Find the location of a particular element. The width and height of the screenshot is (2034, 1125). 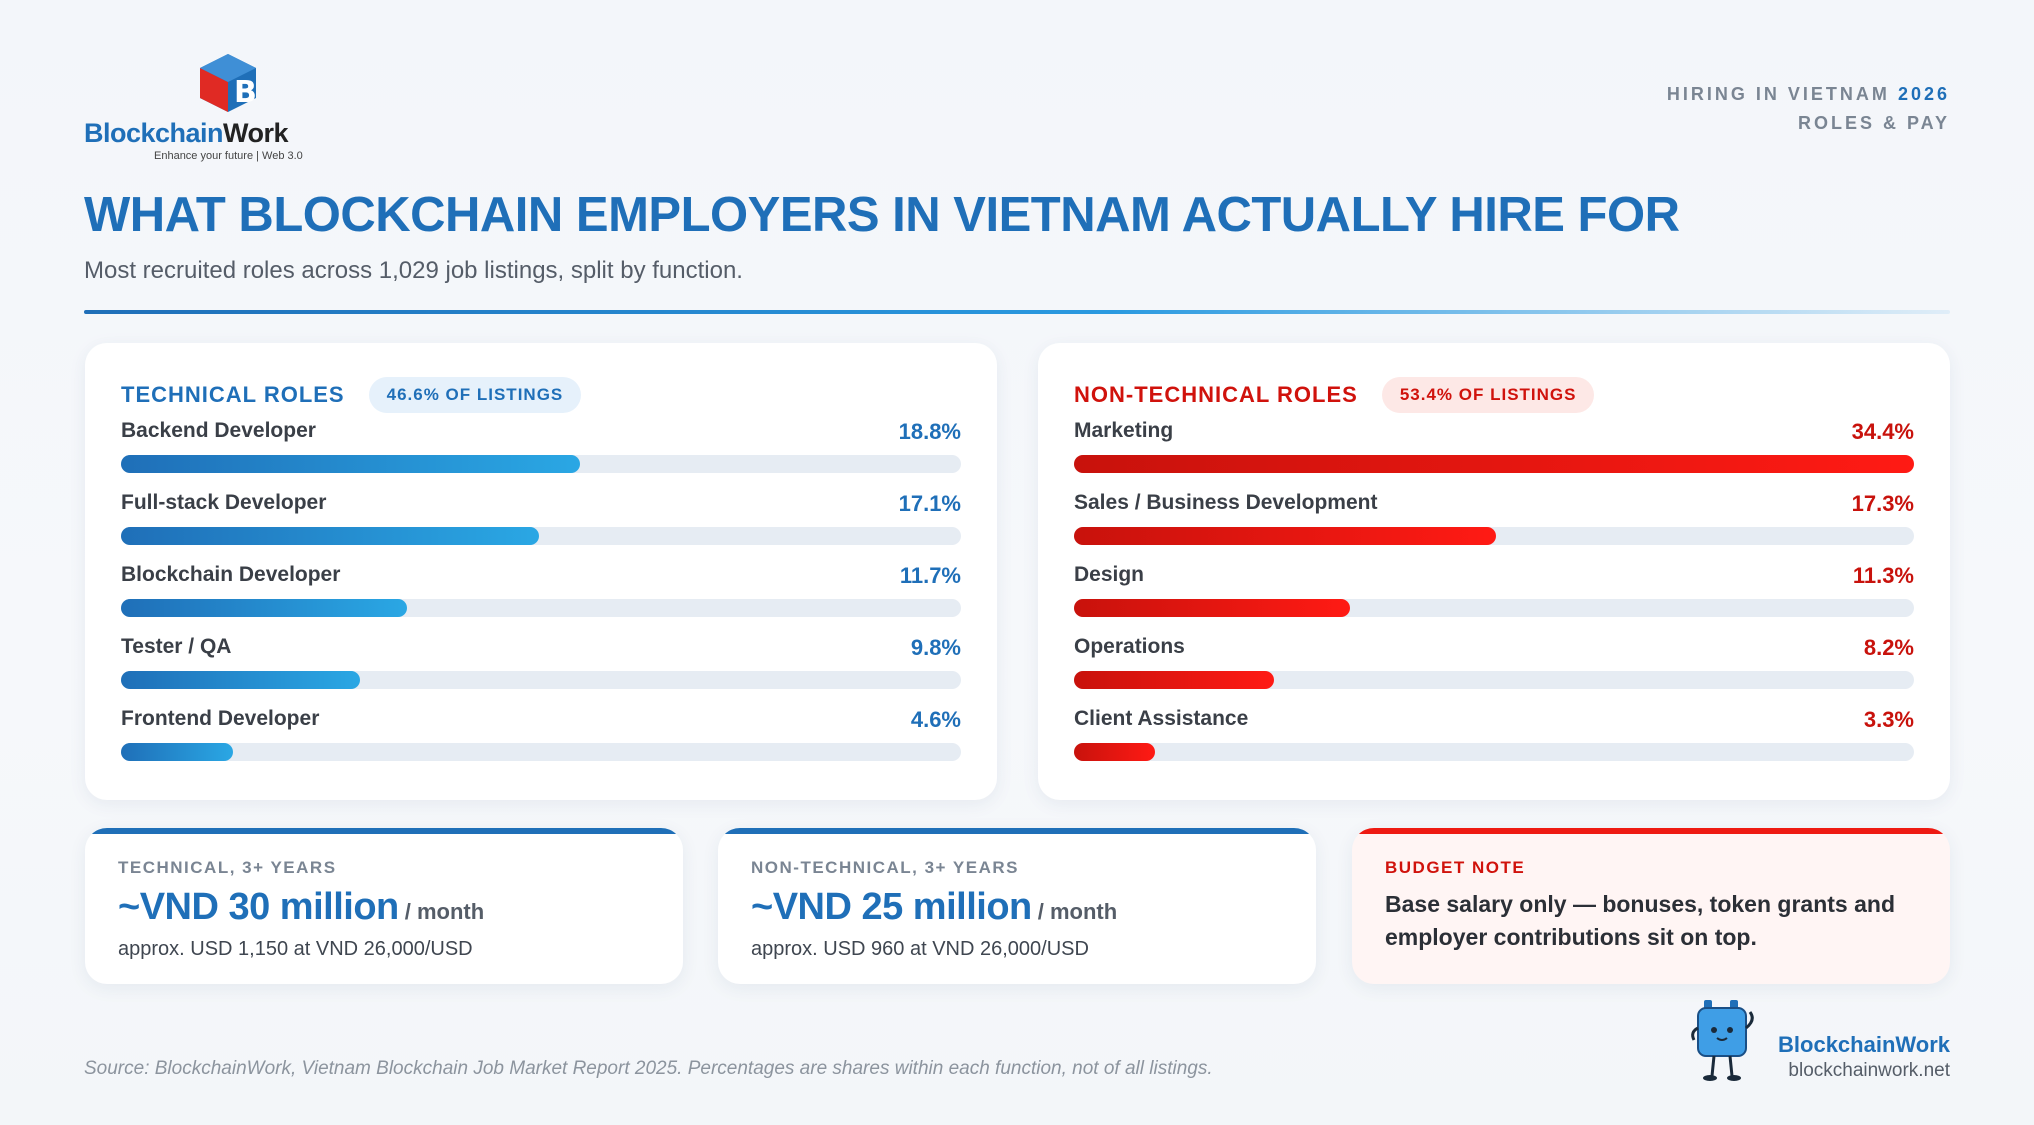

non-technical-bar-label: Operations is located at coordinates (1129, 646).